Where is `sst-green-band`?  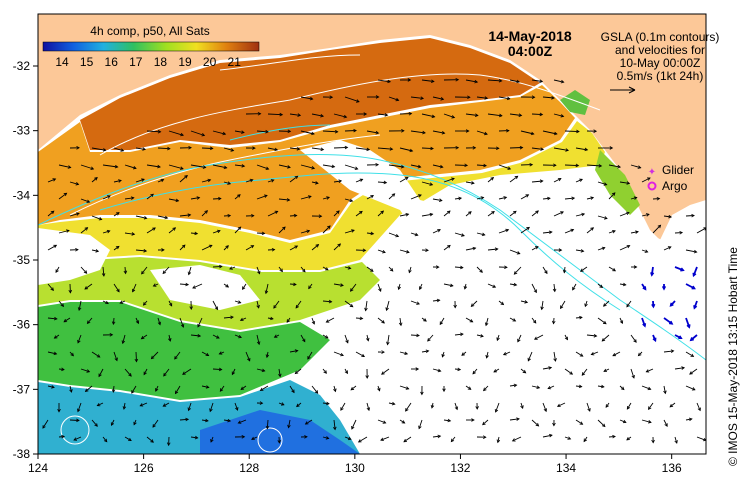 sst-green-band is located at coordinates (184, 351).